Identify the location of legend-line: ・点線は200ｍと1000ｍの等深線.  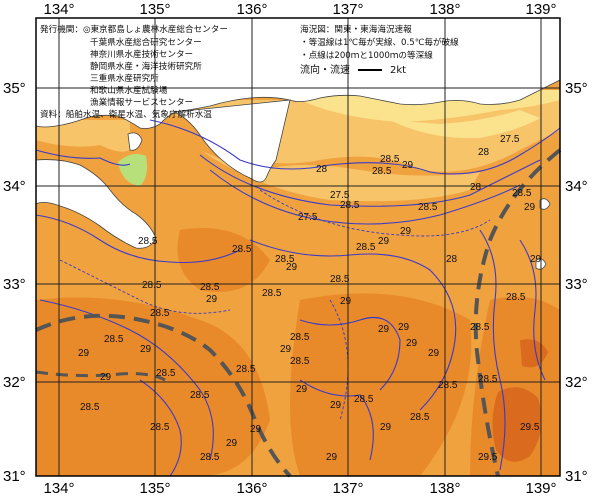
(366, 55).